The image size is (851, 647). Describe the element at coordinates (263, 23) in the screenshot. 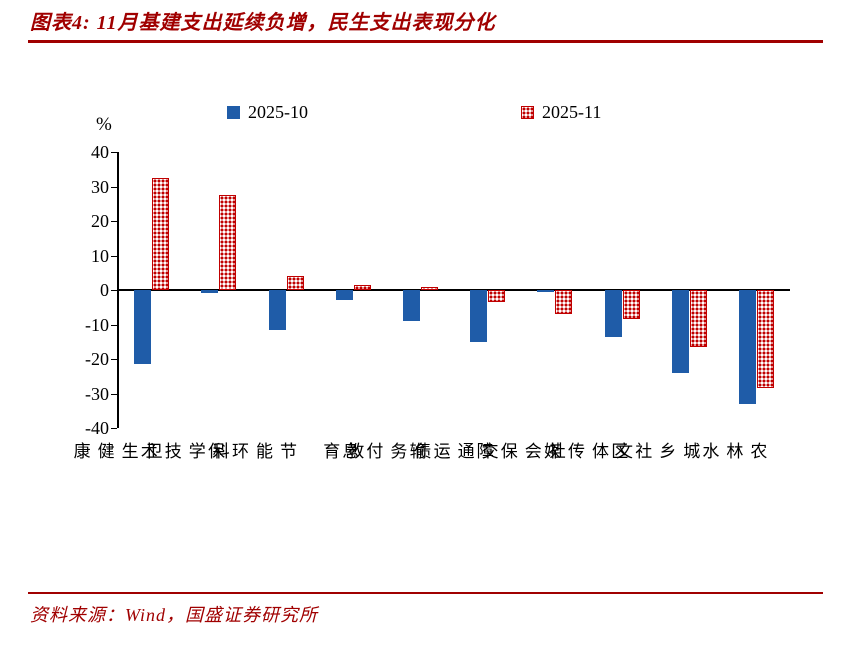

I see `chart-title: 图表4: 11月基建支出延续负增，民生支出表现分化` at that location.